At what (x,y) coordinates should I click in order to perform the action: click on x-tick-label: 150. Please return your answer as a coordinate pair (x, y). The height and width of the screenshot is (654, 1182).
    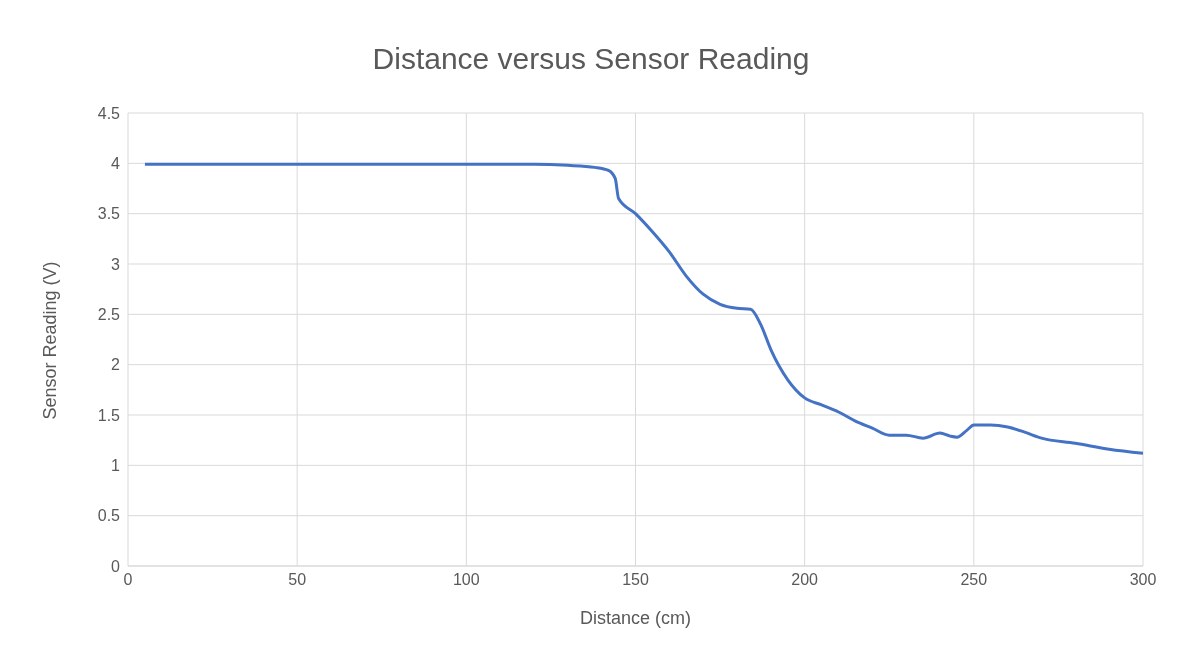
    Looking at the image, I should click on (635, 580).